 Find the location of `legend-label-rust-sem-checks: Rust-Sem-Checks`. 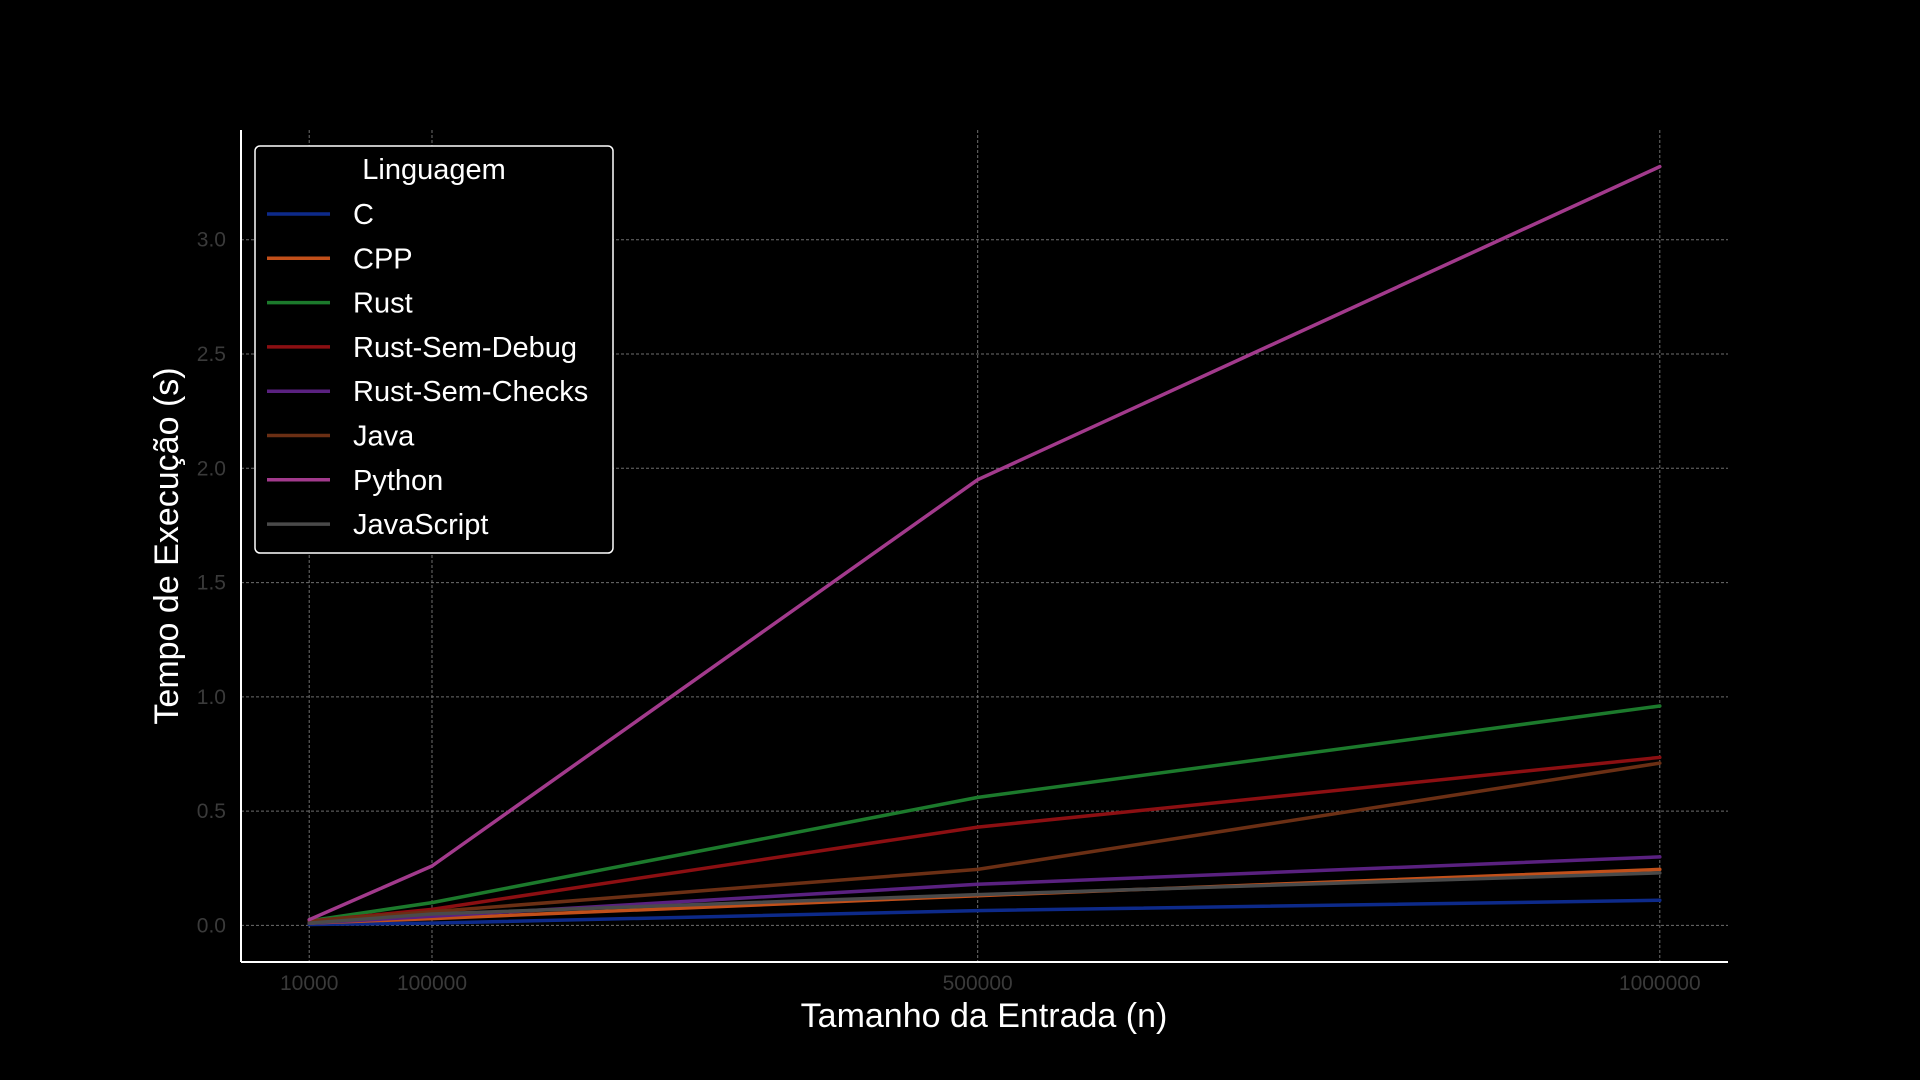

legend-label-rust-sem-checks: Rust-Sem-Checks is located at coordinates (470, 392).